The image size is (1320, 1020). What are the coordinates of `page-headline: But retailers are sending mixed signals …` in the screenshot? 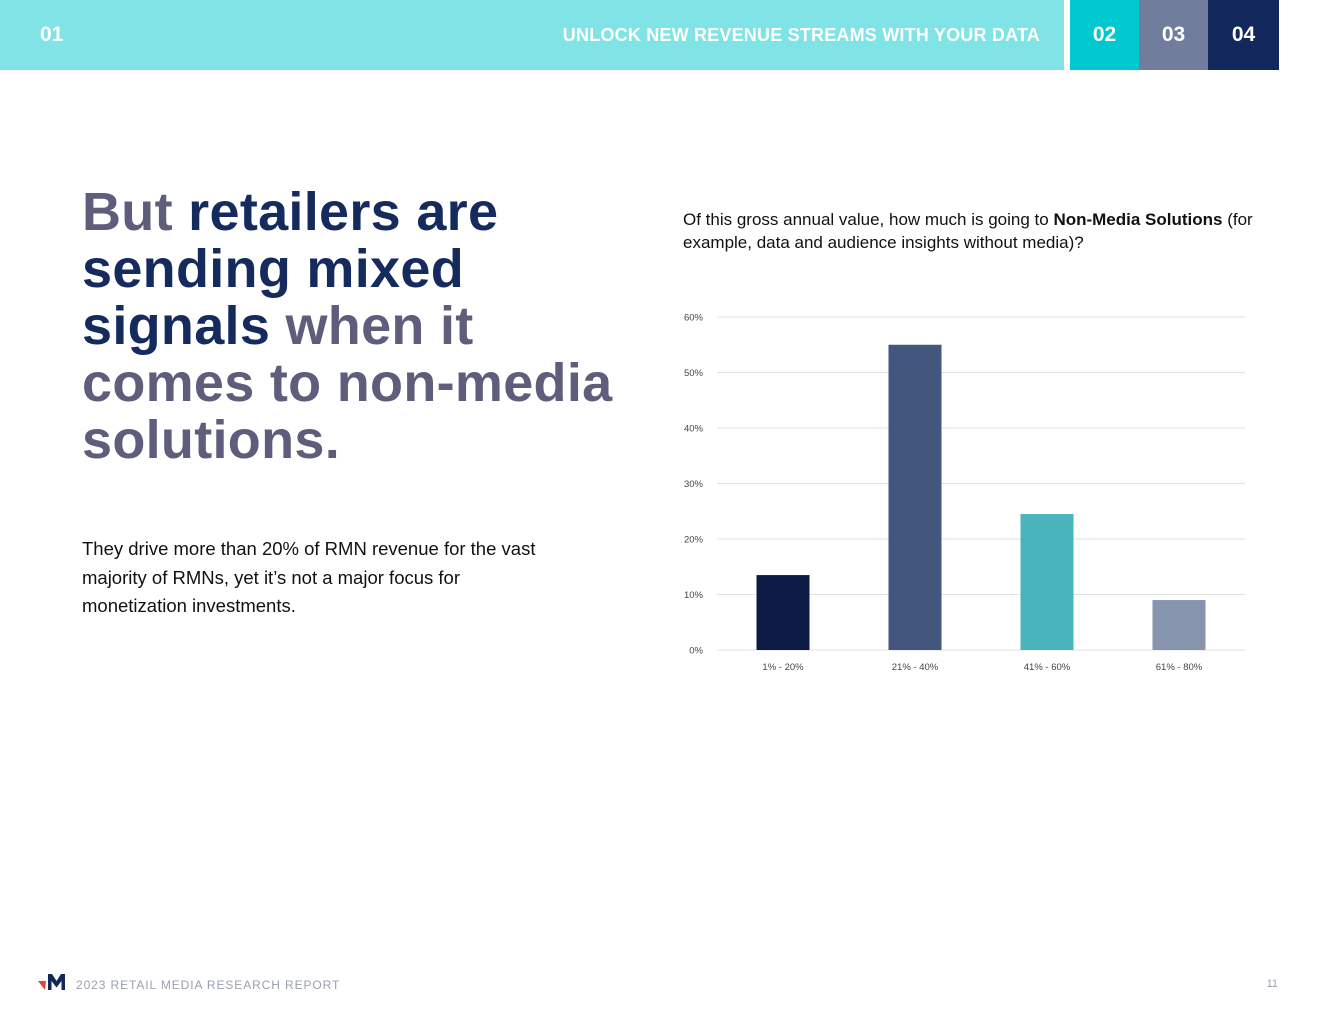 It's located at (362, 326).